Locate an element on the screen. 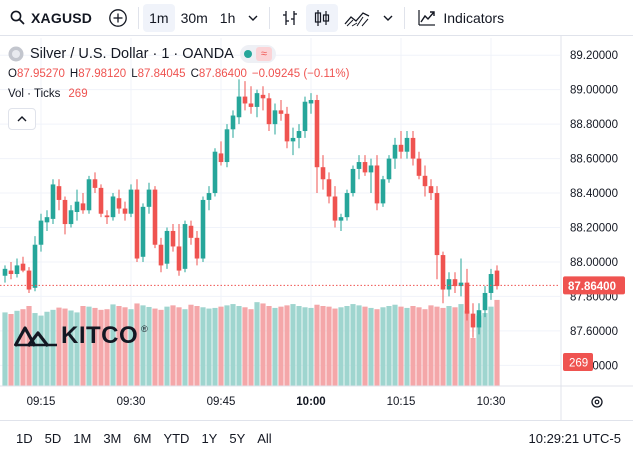 The height and width of the screenshot is (455, 633). currency-pair-icon is located at coordinates (16, 54).